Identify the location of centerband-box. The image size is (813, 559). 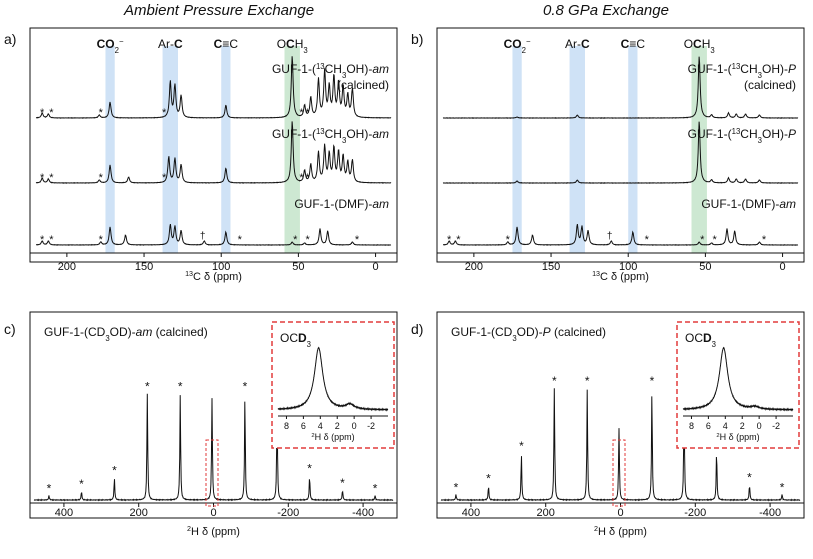
(212, 473).